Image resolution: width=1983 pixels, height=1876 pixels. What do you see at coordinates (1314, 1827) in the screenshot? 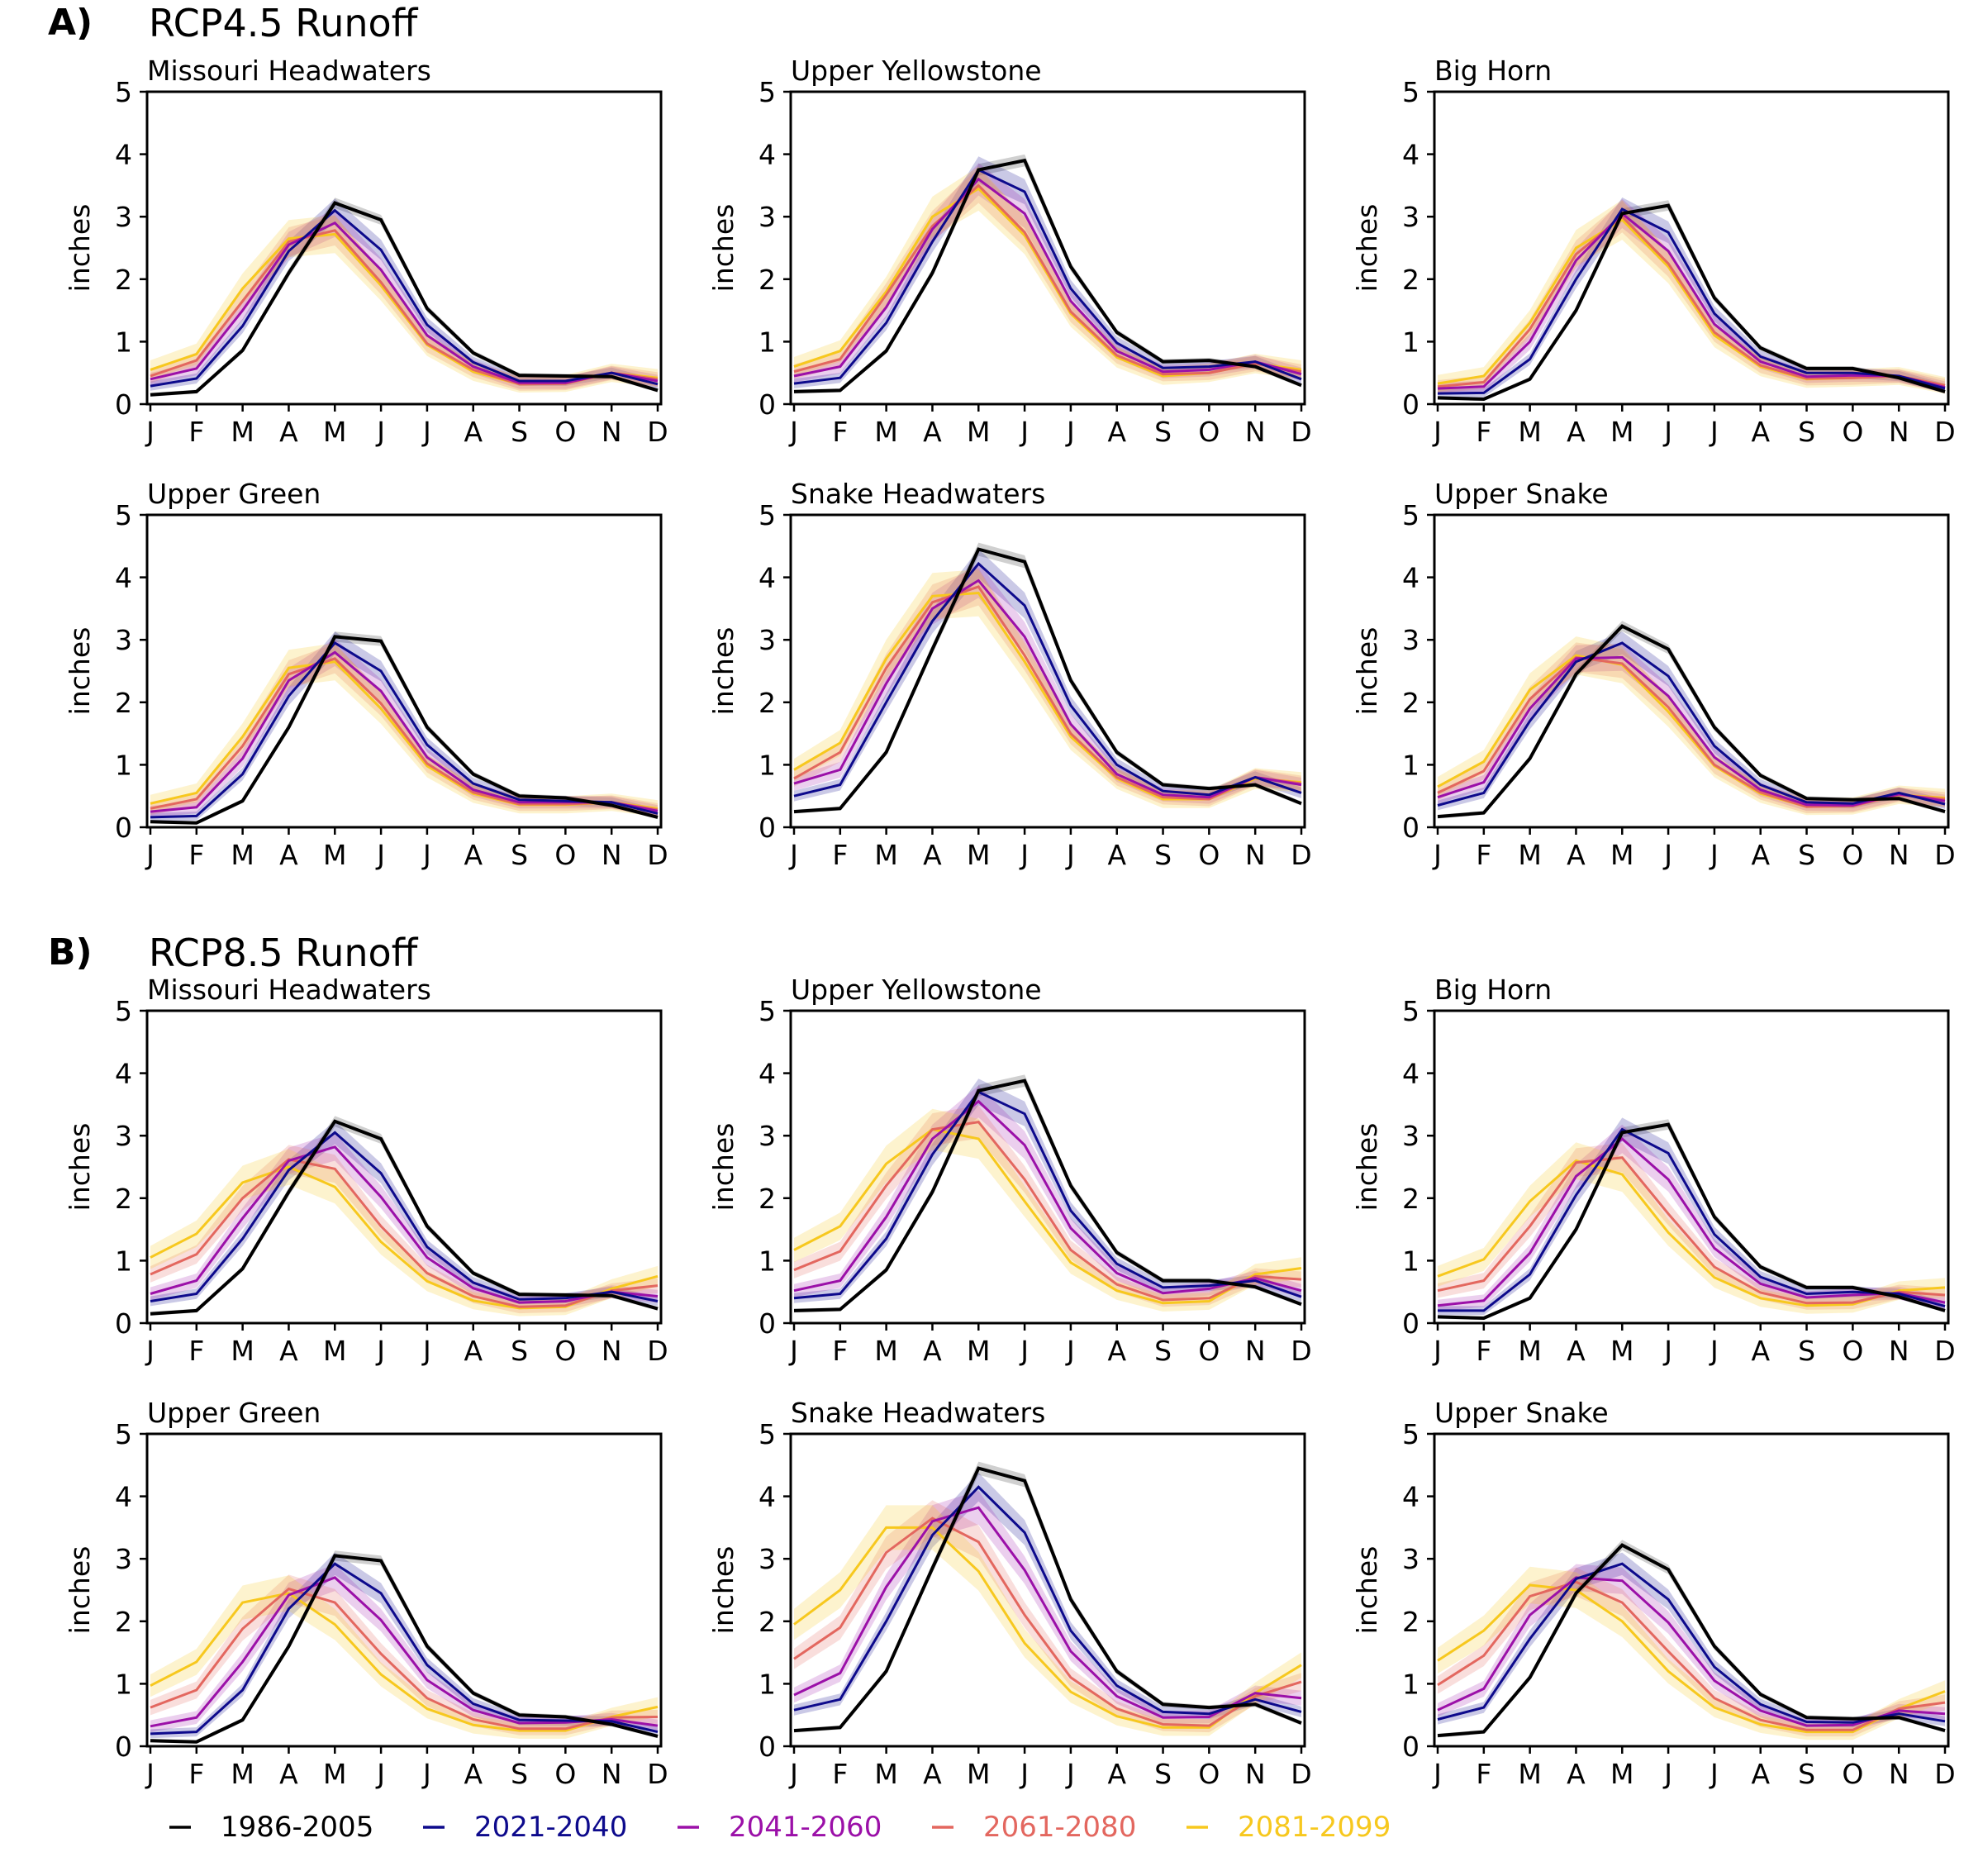
I see `legend-label: 2081-2099` at bounding box center [1314, 1827].